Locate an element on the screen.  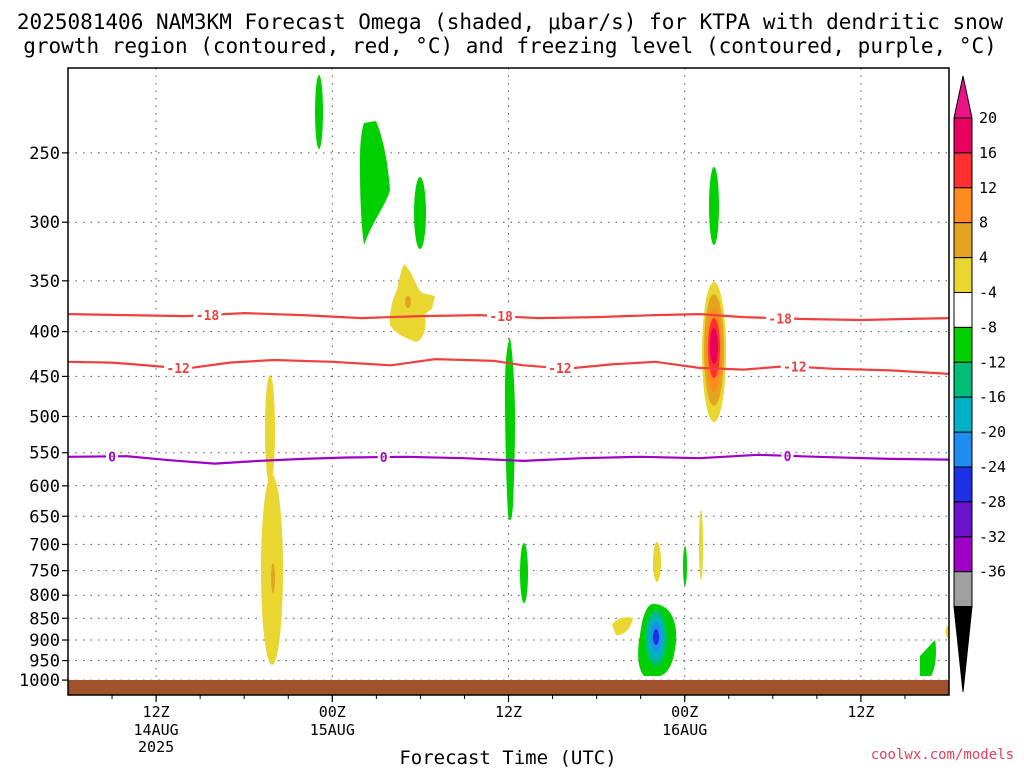
omega-region-updraft-small-b is located at coordinates (701, 545).